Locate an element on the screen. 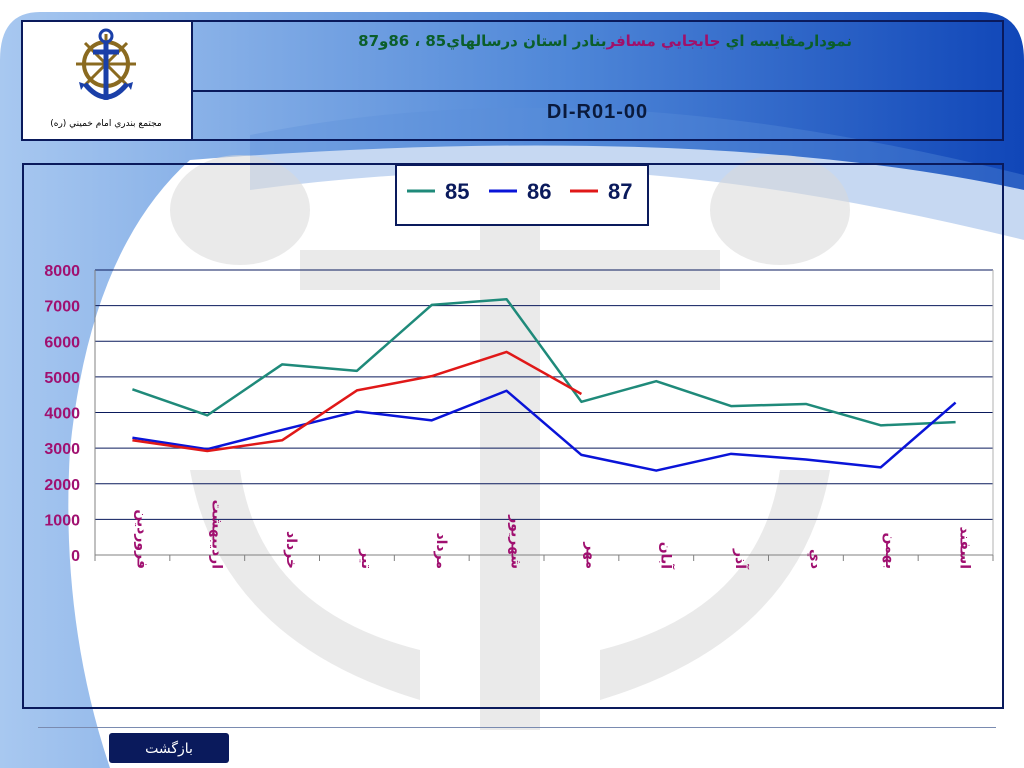 The height and width of the screenshot is (768, 1024). title-part: بنادر استان درسالهاي85 ، 86و87 is located at coordinates (482, 41).